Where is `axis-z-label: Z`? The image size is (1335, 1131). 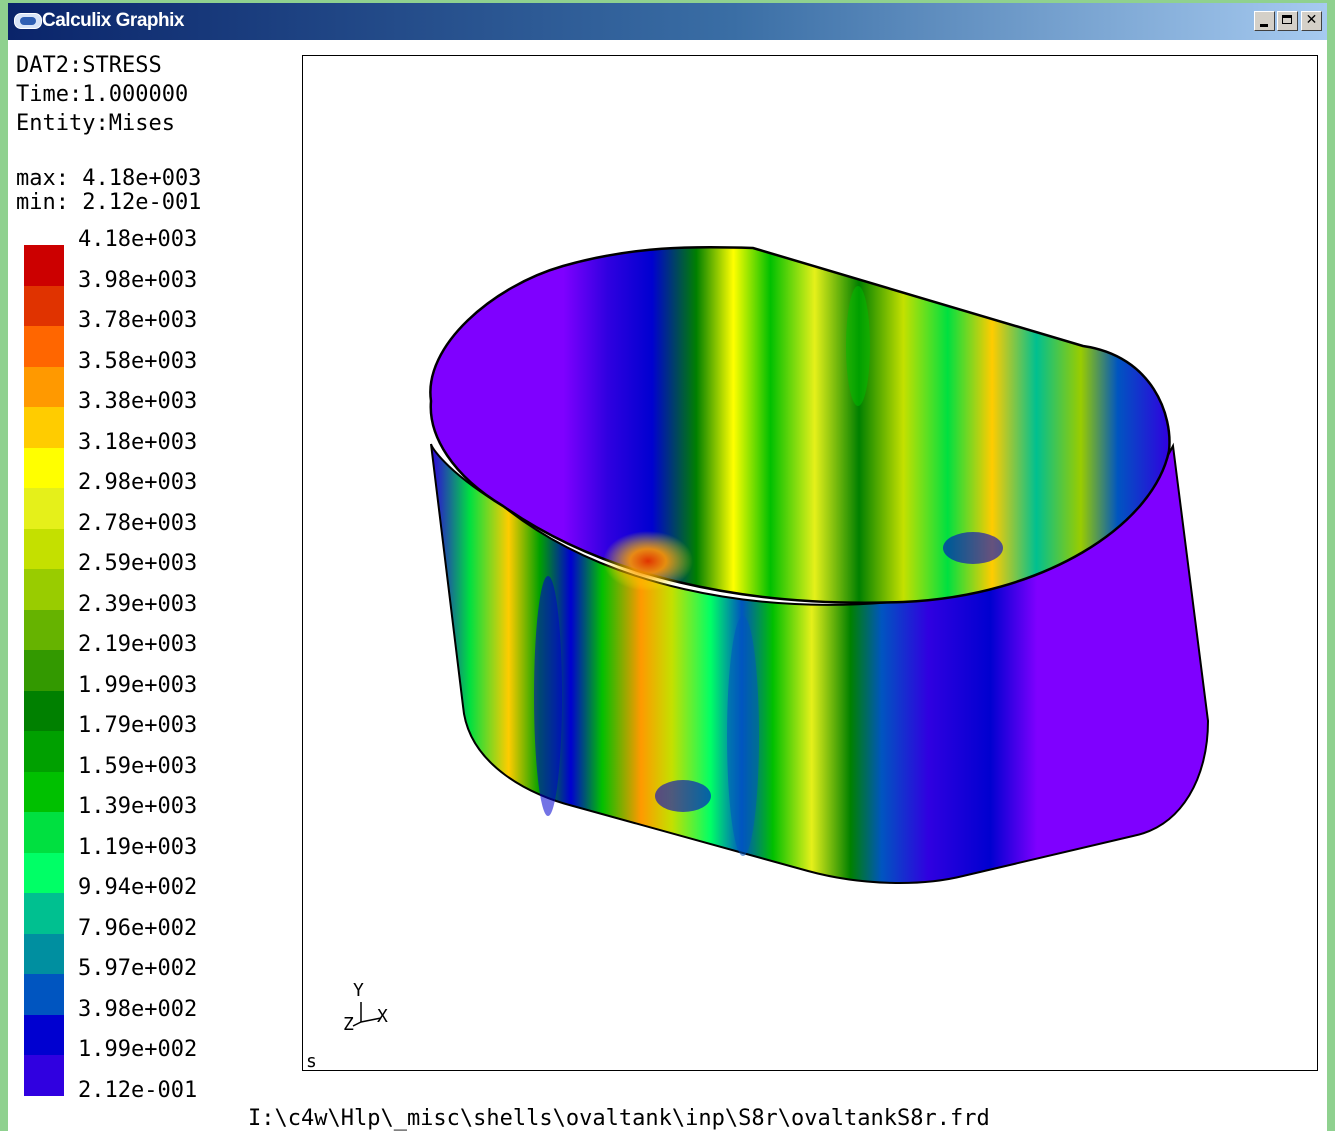
axis-z-label: Z is located at coordinates (348, 1024).